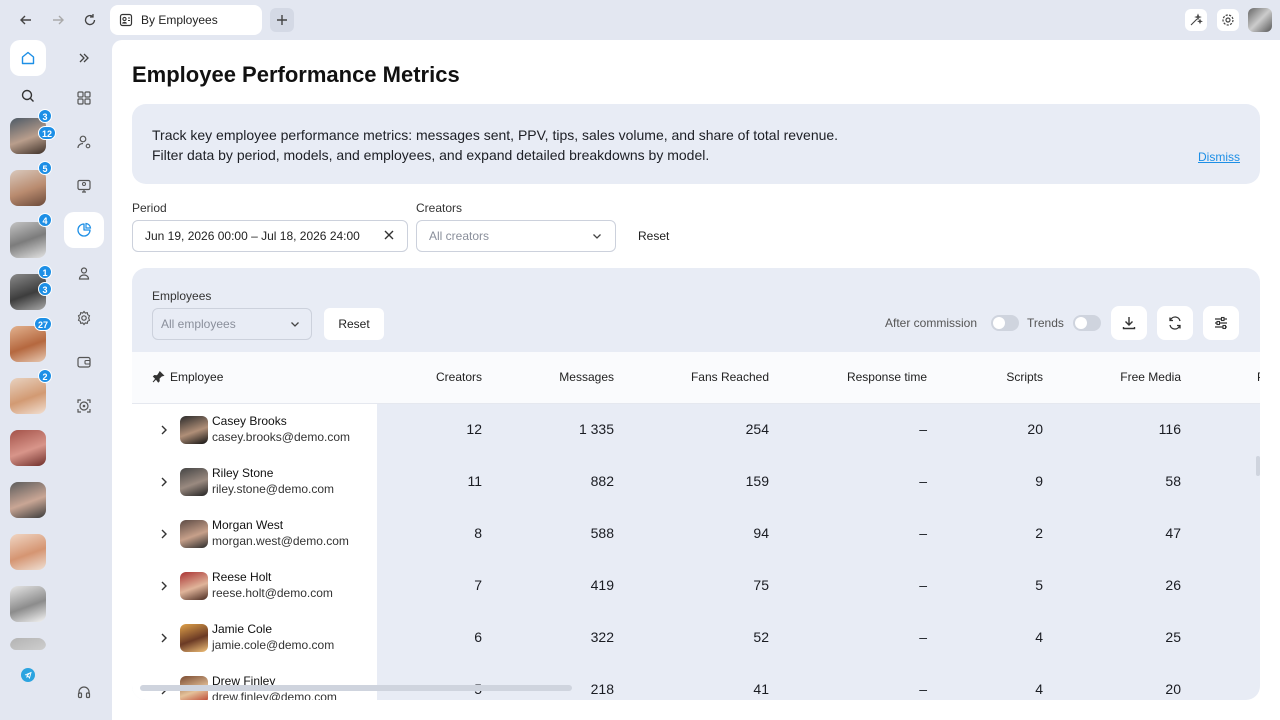  What do you see at coordinates (1035, 429) in the screenshot?
I see `cell-scripts: 20` at bounding box center [1035, 429].